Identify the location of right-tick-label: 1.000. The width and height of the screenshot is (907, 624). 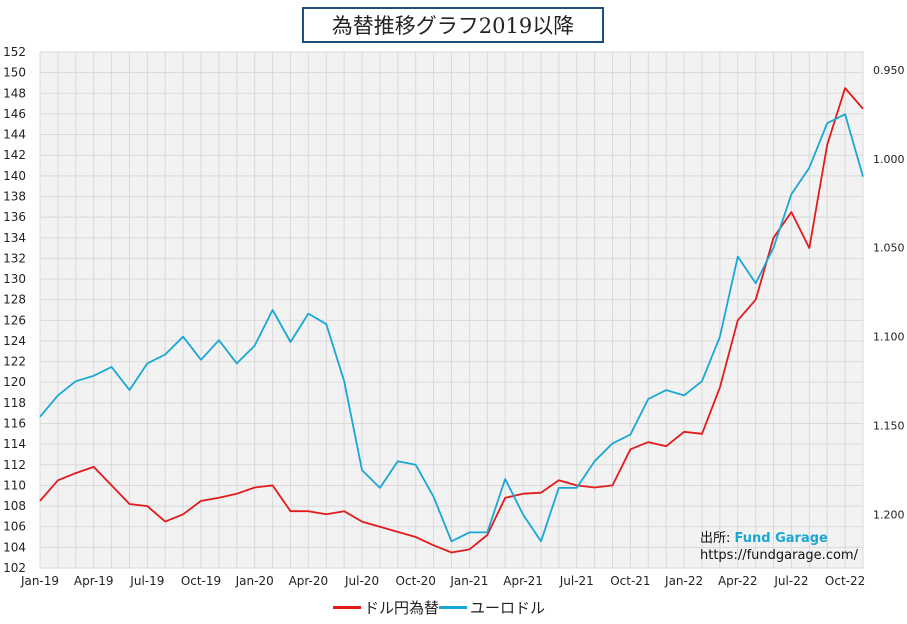
(889, 159).